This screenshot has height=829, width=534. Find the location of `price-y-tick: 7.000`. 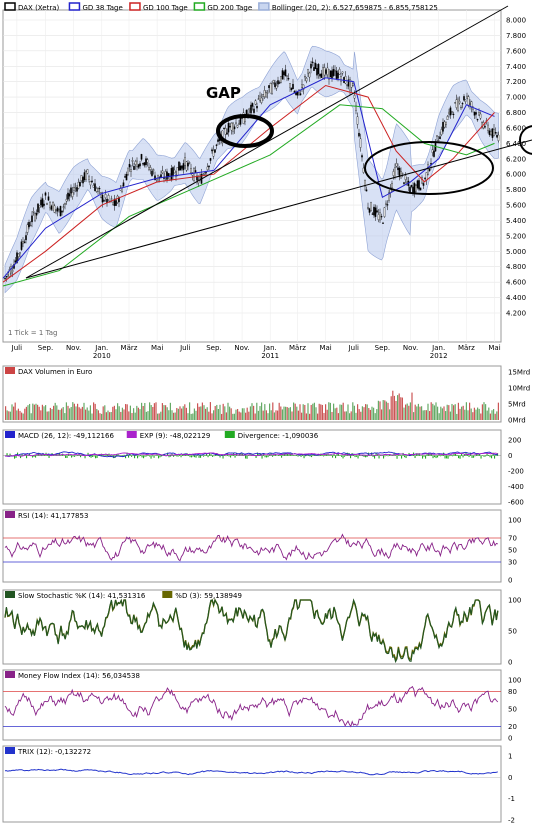

price-y-tick: 7.000 is located at coordinates (516, 98).